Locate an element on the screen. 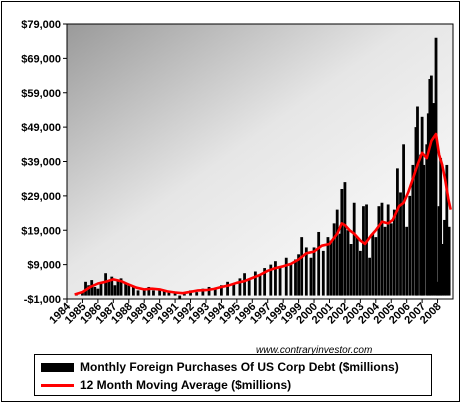 Image resolution: width=463 pixels, height=405 pixels. y-tick-label: $19,000 is located at coordinates (41, 231).